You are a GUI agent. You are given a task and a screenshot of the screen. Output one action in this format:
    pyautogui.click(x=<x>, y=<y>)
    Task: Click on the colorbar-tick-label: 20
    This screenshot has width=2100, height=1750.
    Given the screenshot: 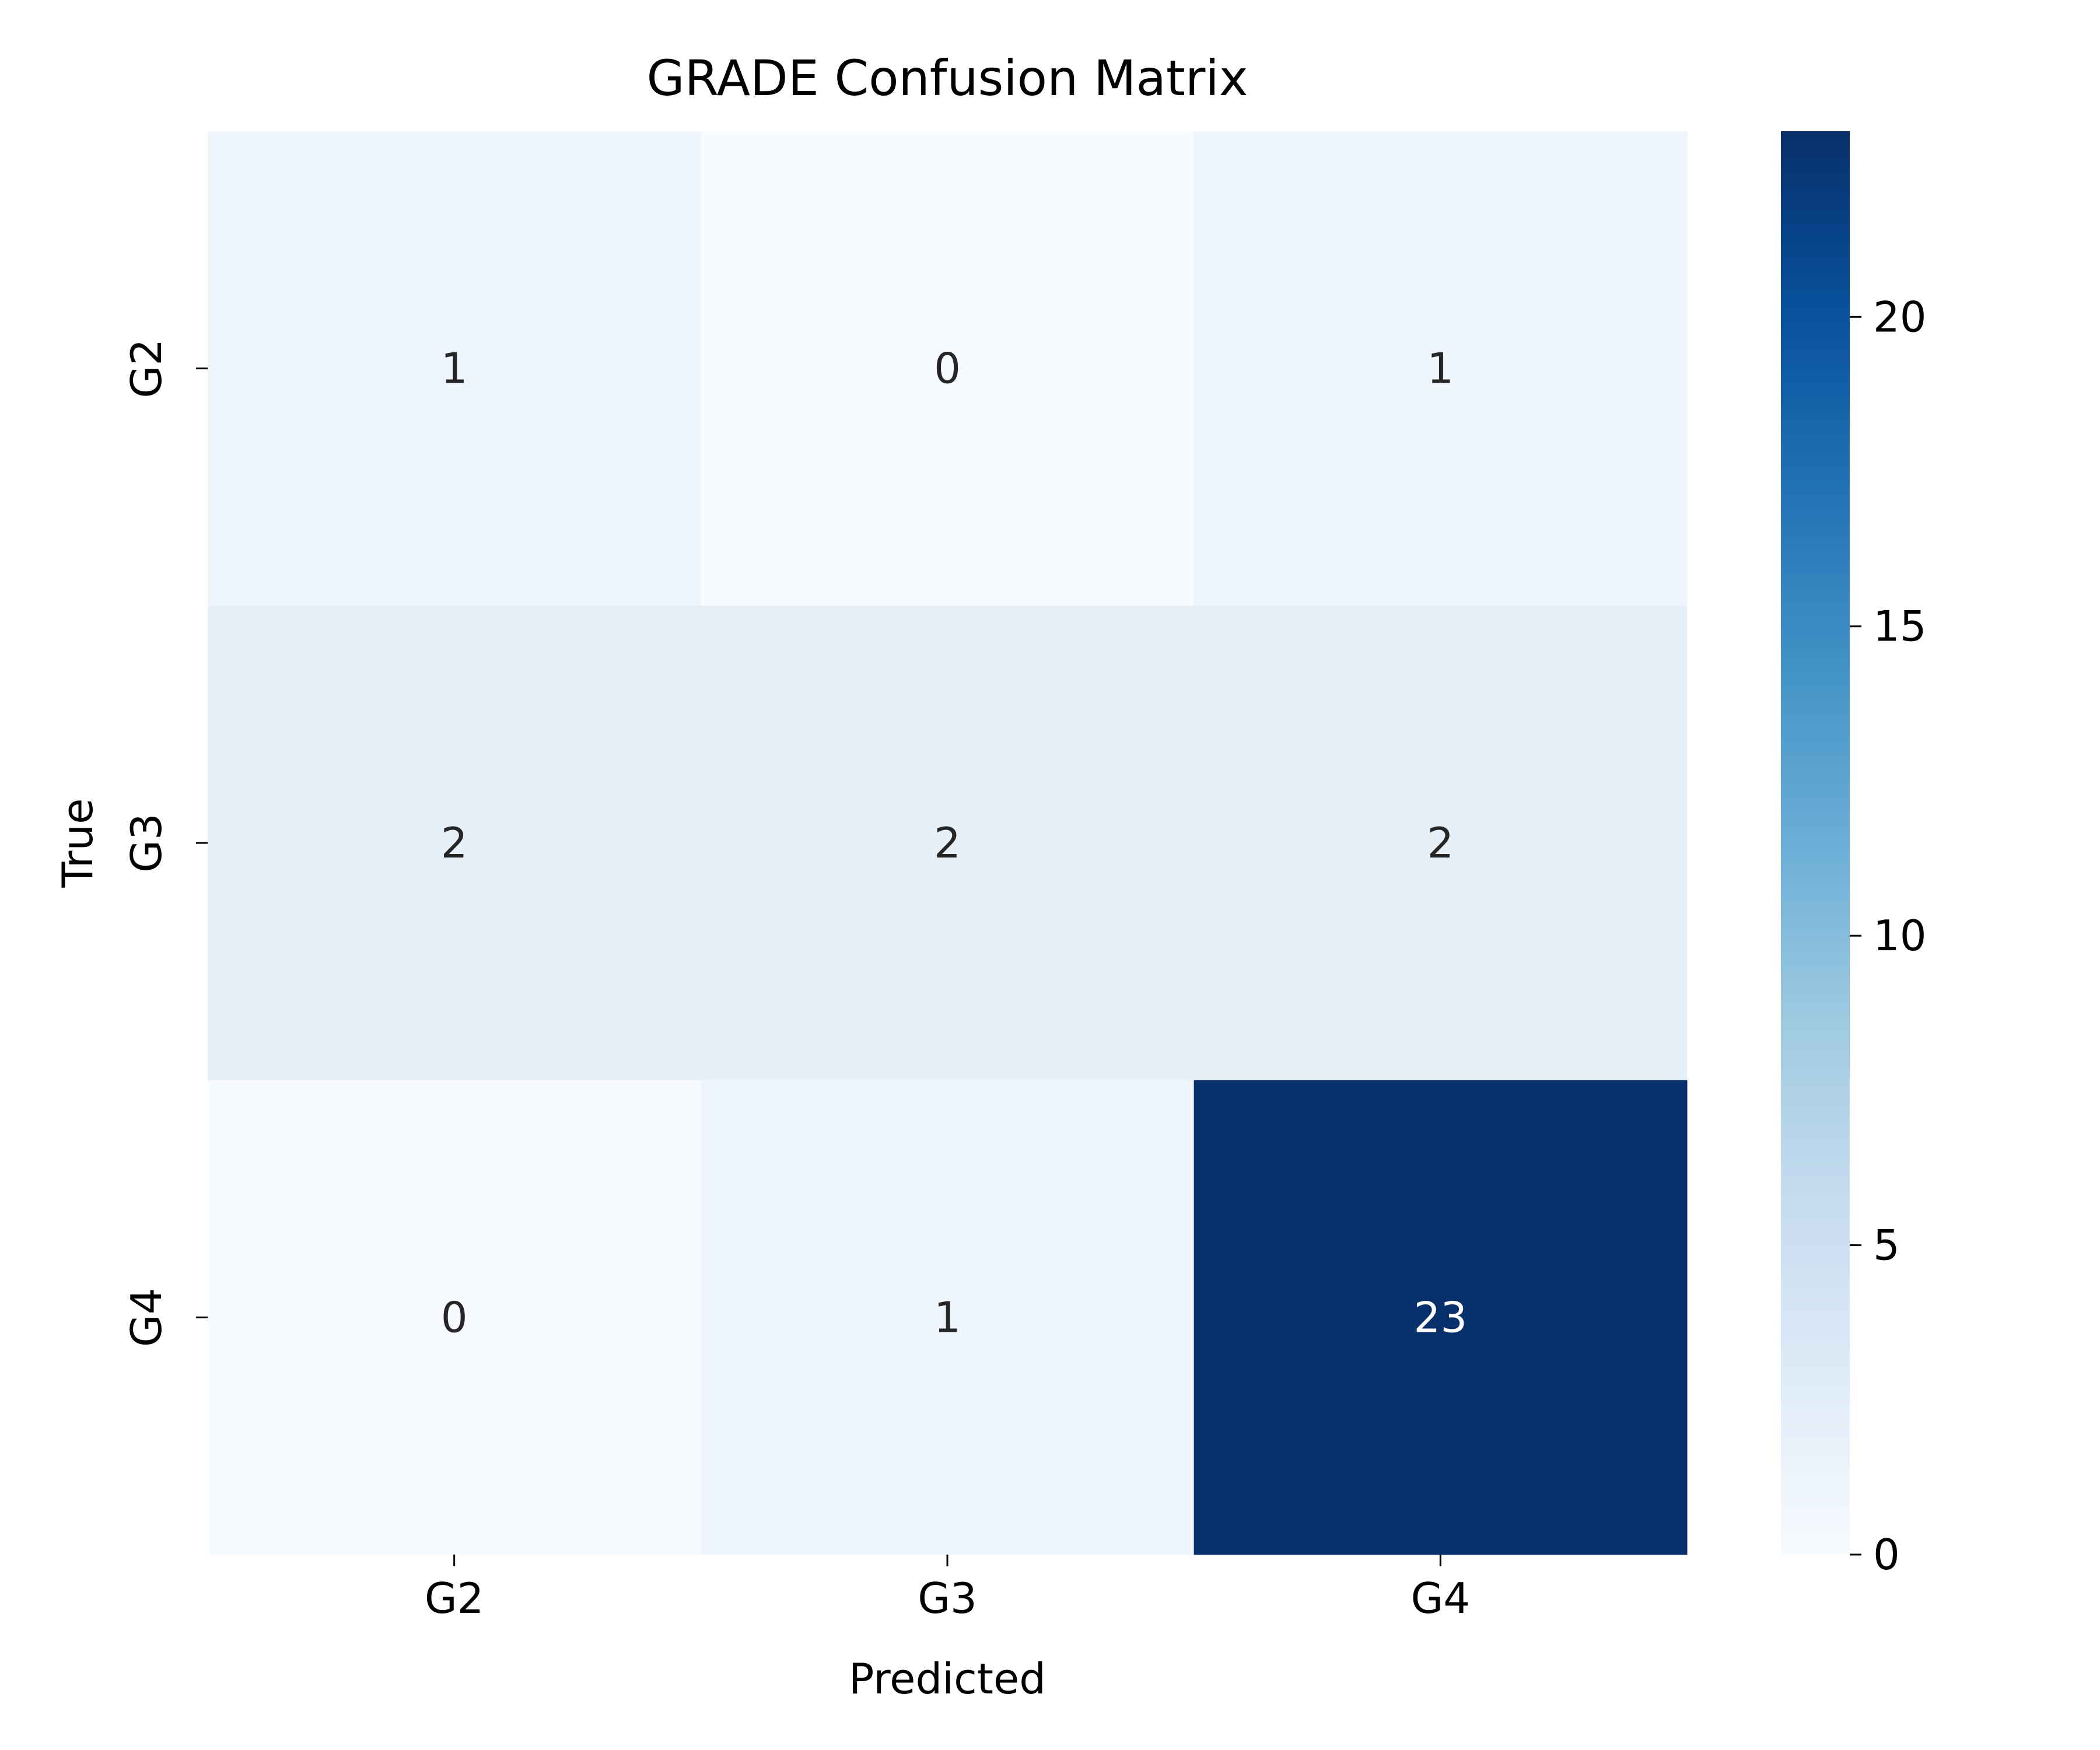 What is the action you would take?
    pyautogui.click(x=1900, y=316)
    